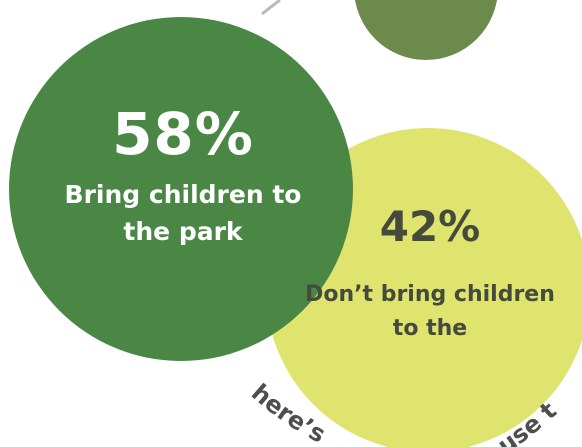 The height and width of the screenshot is (447, 582). What do you see at coordinates (271, 8) in the screenshot?
I see `top-arc-line` at bounding box center [271, 8].